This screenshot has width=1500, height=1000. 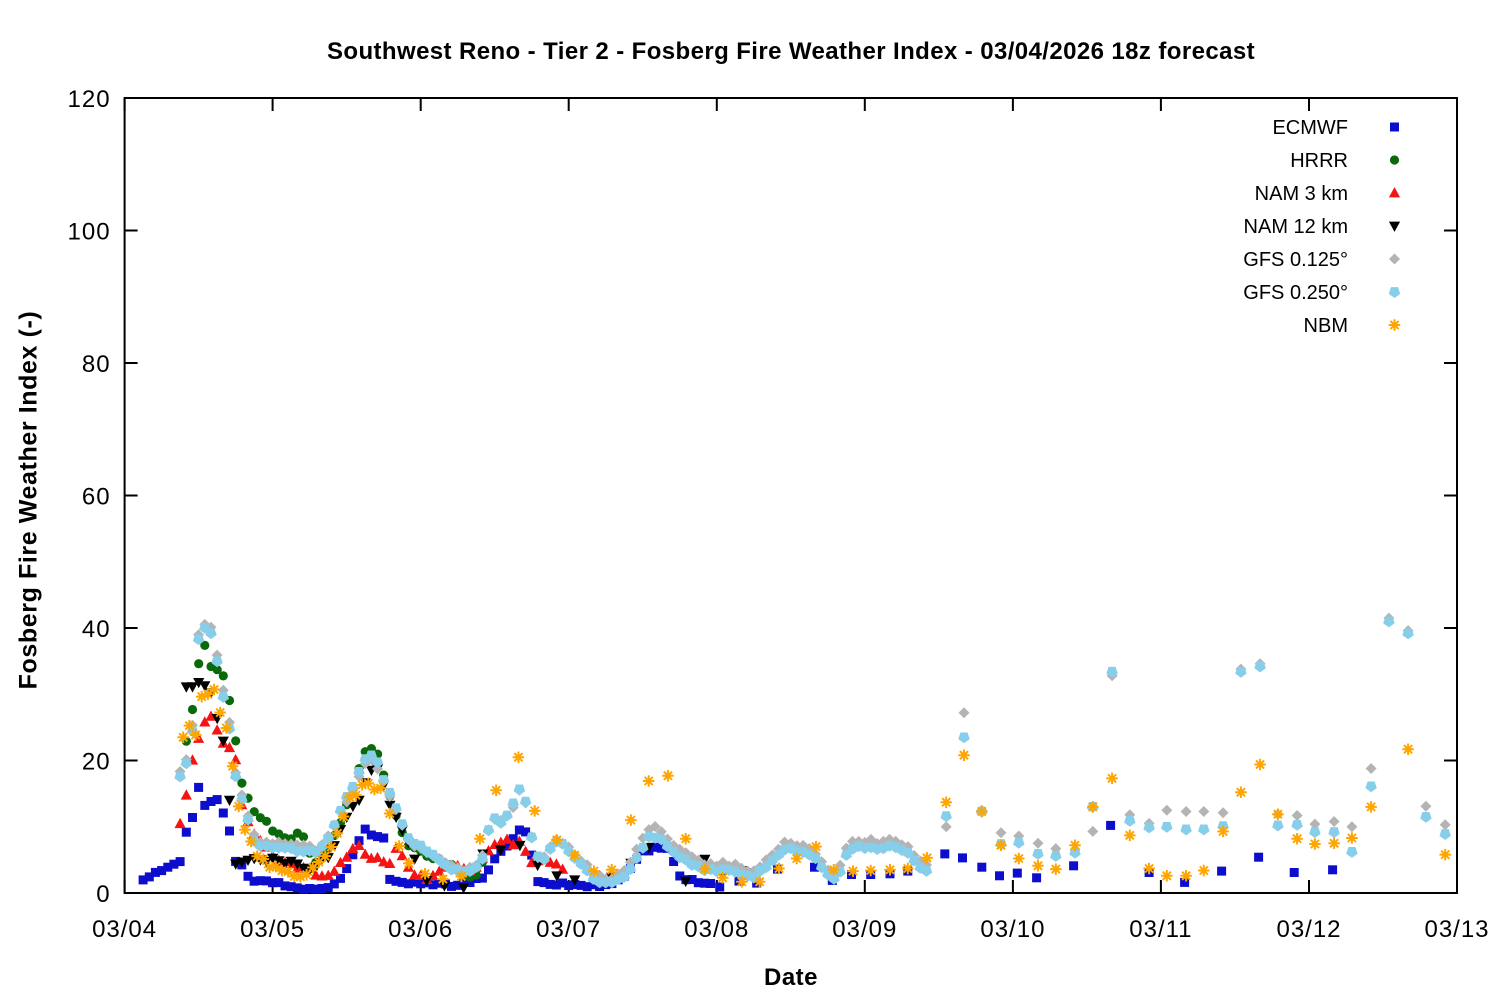 What do you see at coordinates (1308, 929) in the screenshot?
I see `svg-text: 03/12` at bounding box center [1308, 929].